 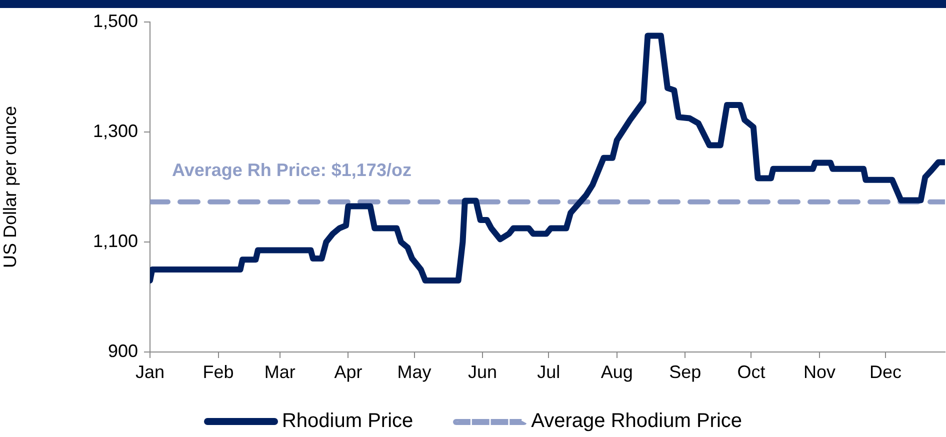 What do you see at coordinates (150, 372) in the screenshot?
I see `x-tick-label: Jan` at bounding box center [150, 372].